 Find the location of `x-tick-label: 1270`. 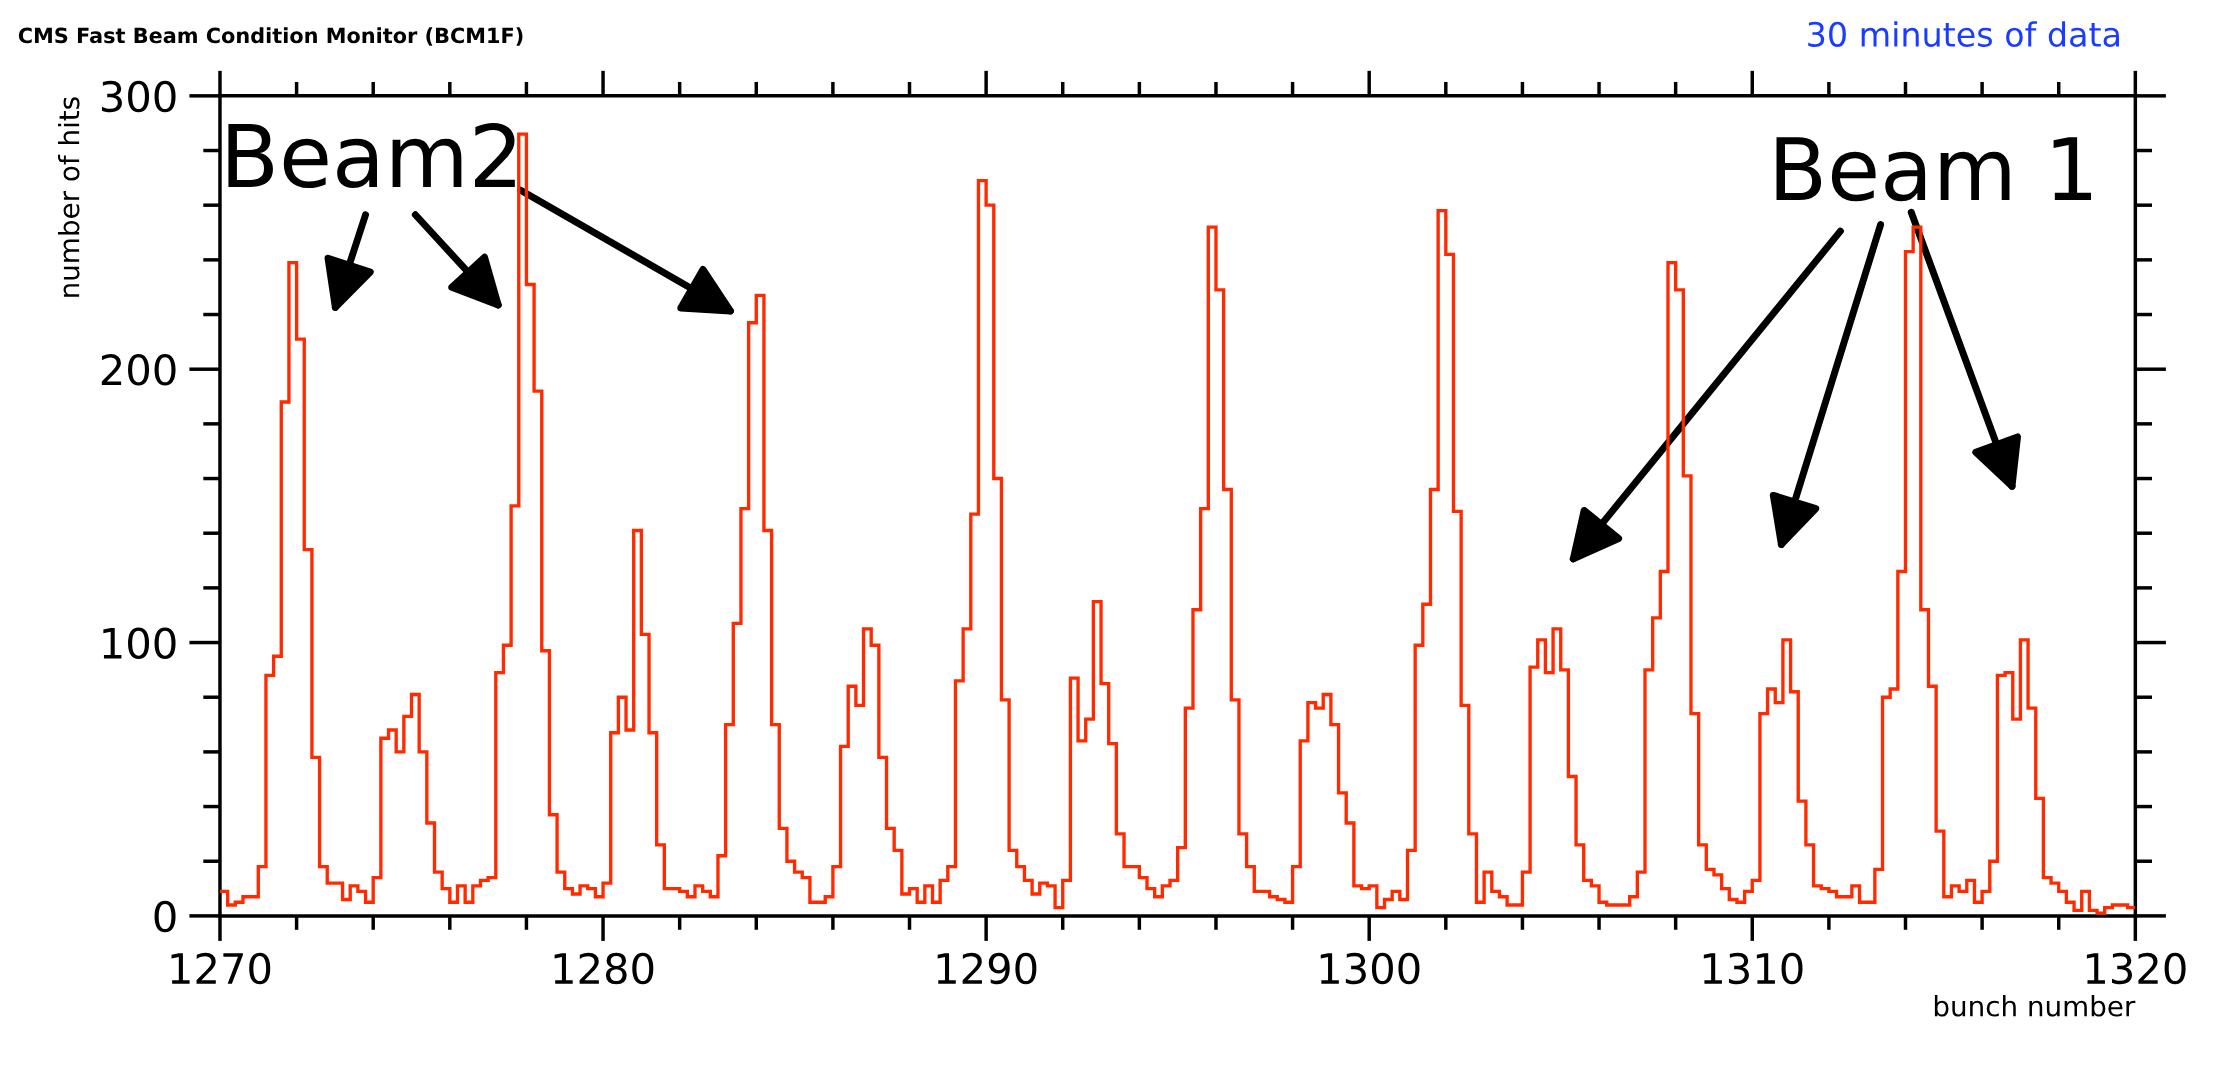

x-tick-label: 1270 is located at coordinates (221, 968).